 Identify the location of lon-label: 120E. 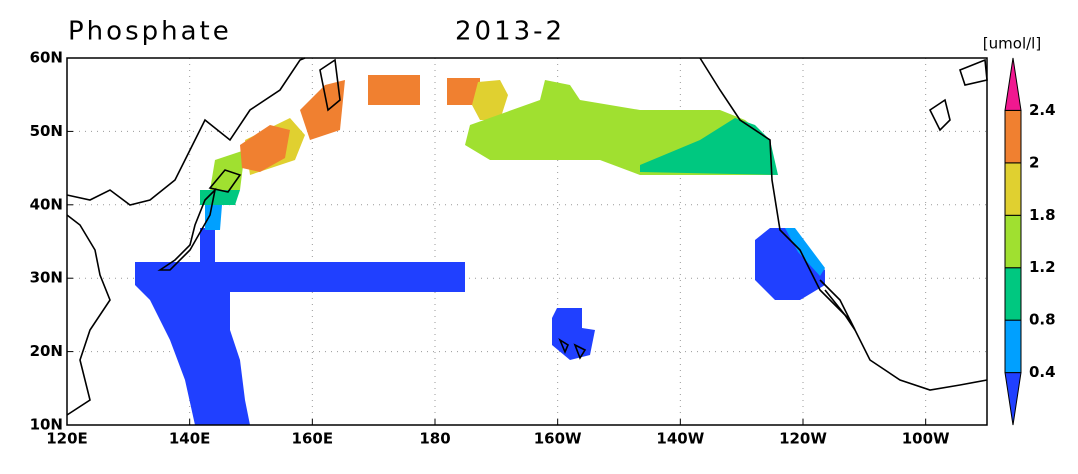
(67, 439).